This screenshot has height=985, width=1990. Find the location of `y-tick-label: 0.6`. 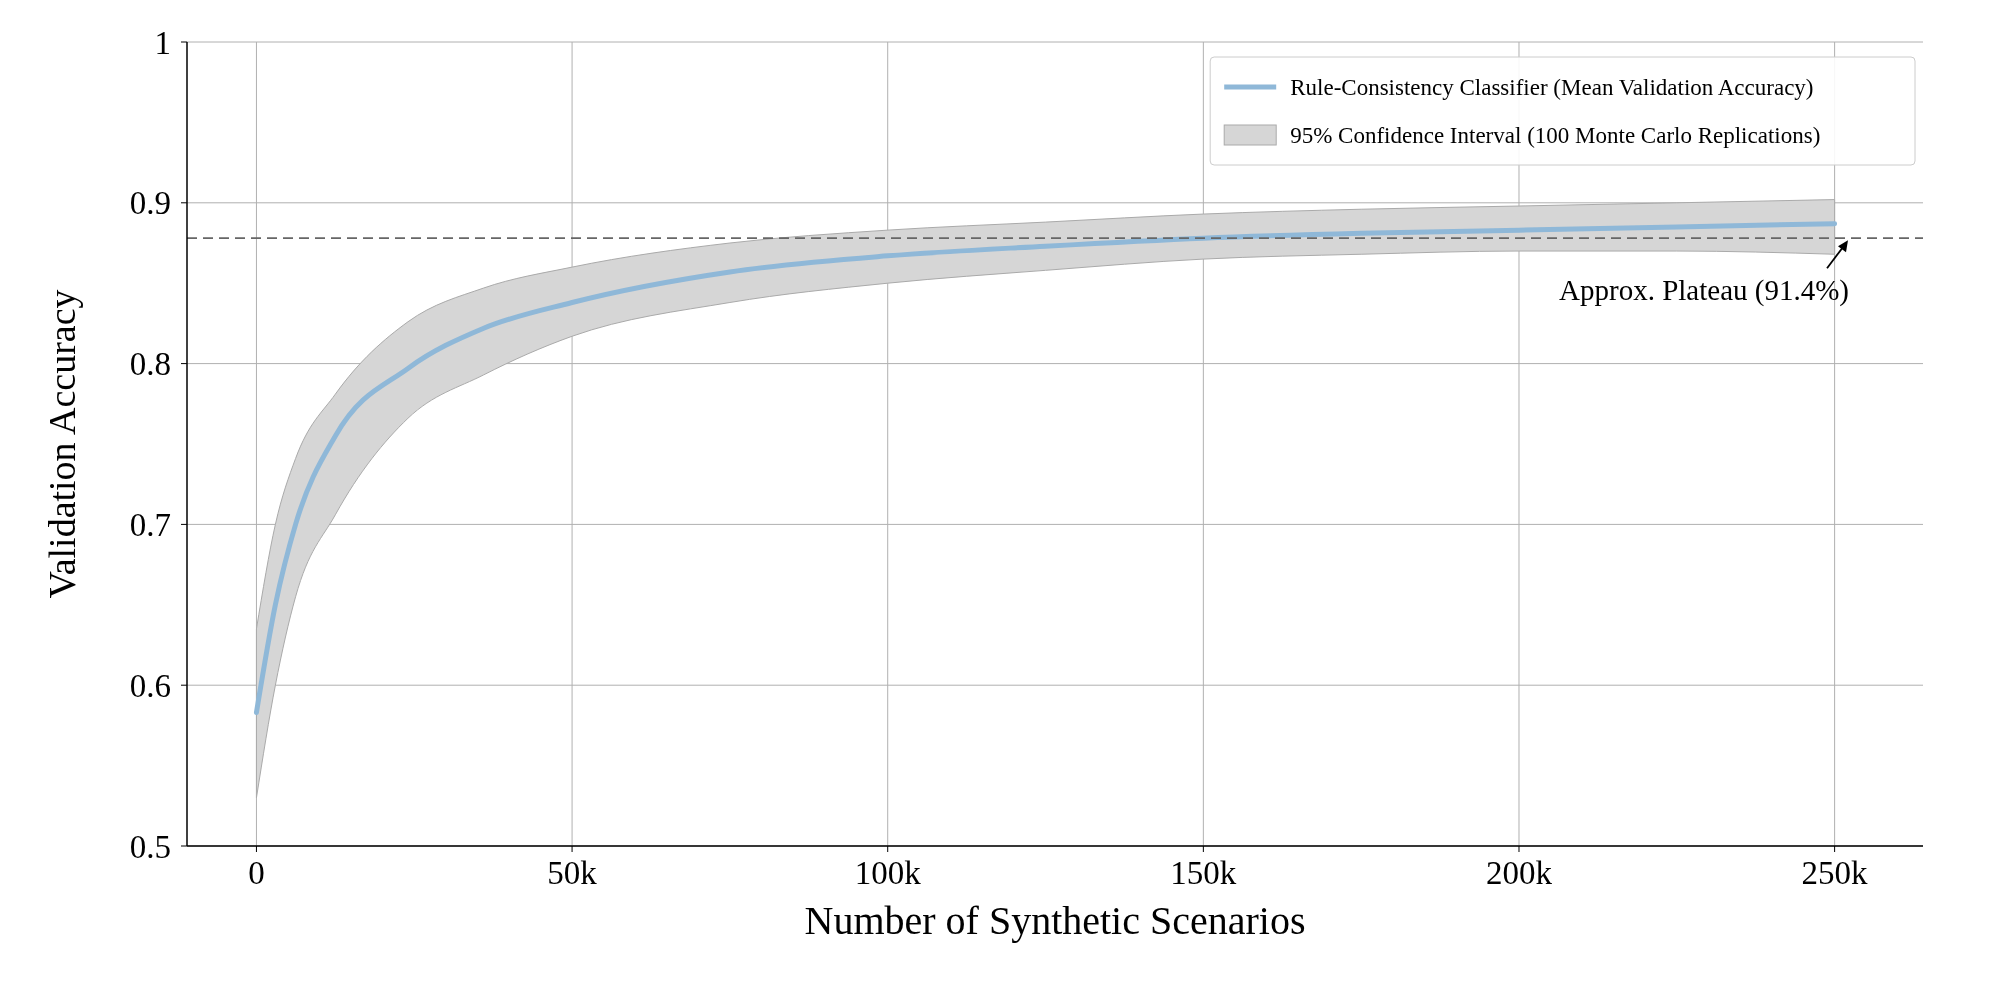

y-tick-label: 0.6 is located at coordinates (150, 685).